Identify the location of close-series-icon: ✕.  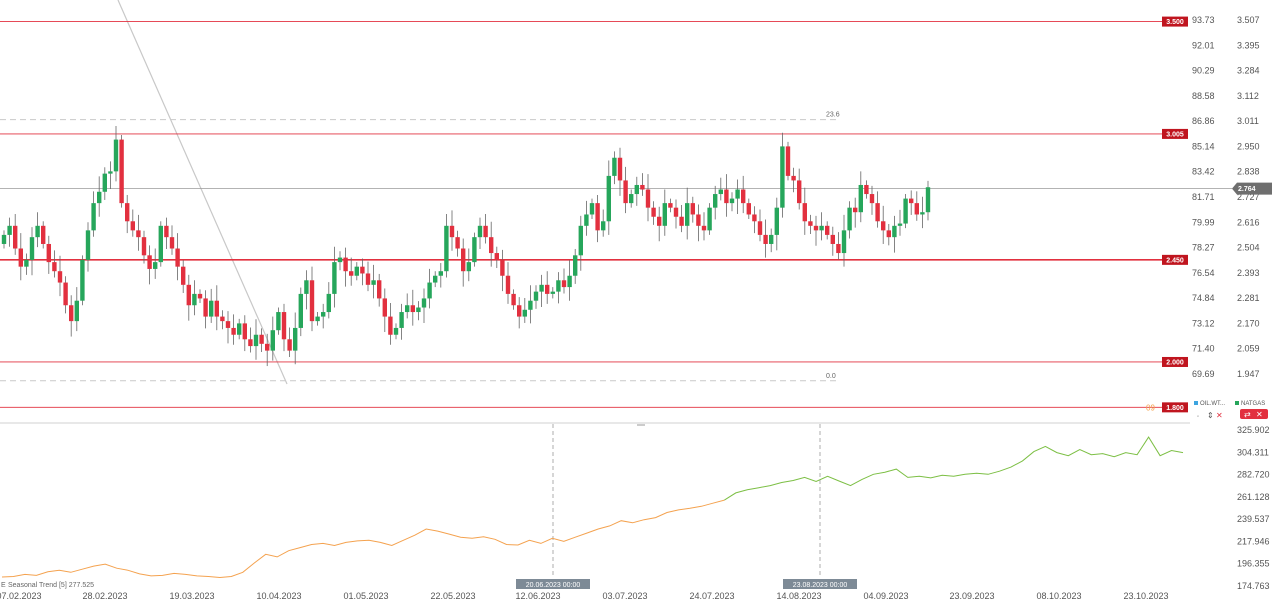
(1259, 414).